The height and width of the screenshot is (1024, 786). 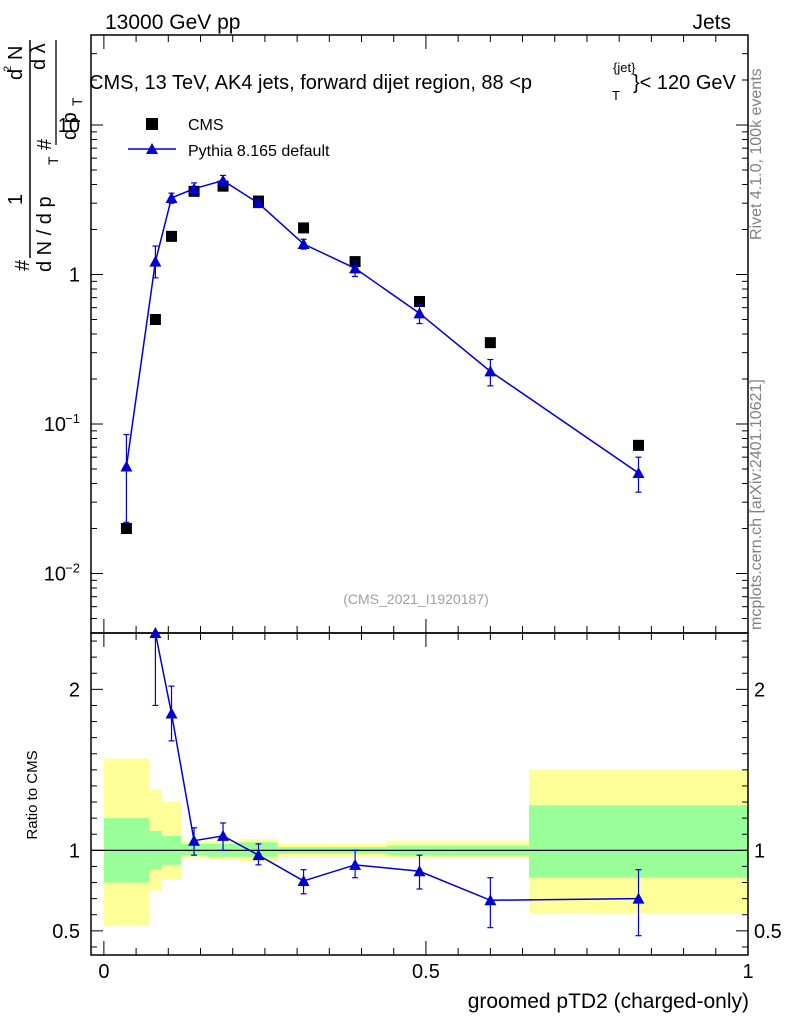 I want to click on ratio-ytick-label-left: 0.5, so click(x=66, y=932).